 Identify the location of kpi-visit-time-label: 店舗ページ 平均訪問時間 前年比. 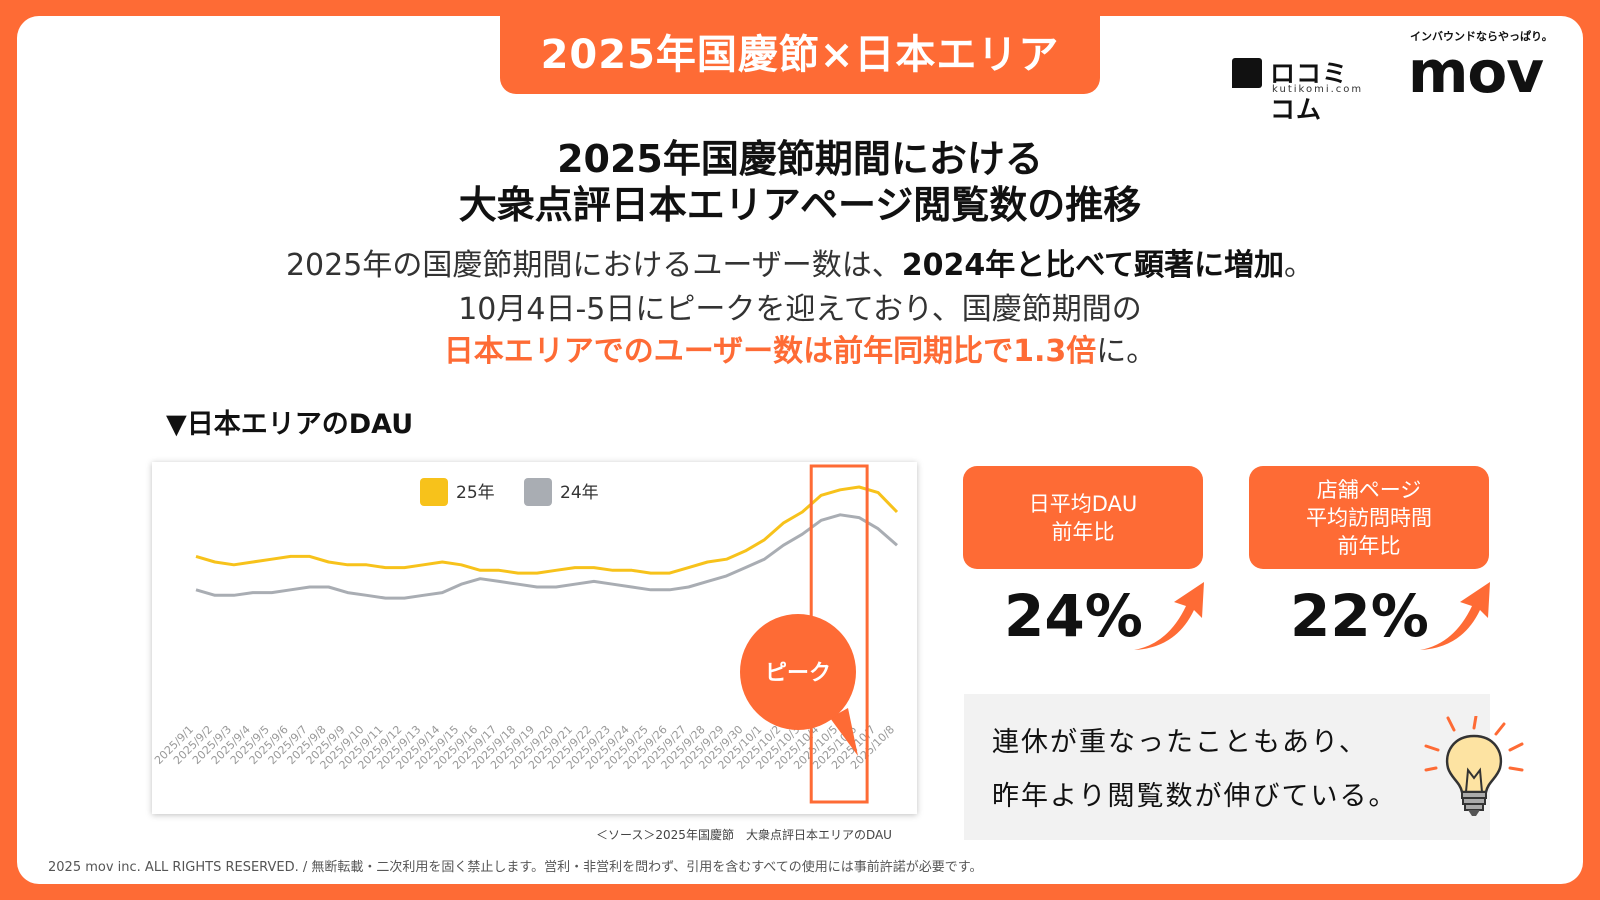
(1369, 517).